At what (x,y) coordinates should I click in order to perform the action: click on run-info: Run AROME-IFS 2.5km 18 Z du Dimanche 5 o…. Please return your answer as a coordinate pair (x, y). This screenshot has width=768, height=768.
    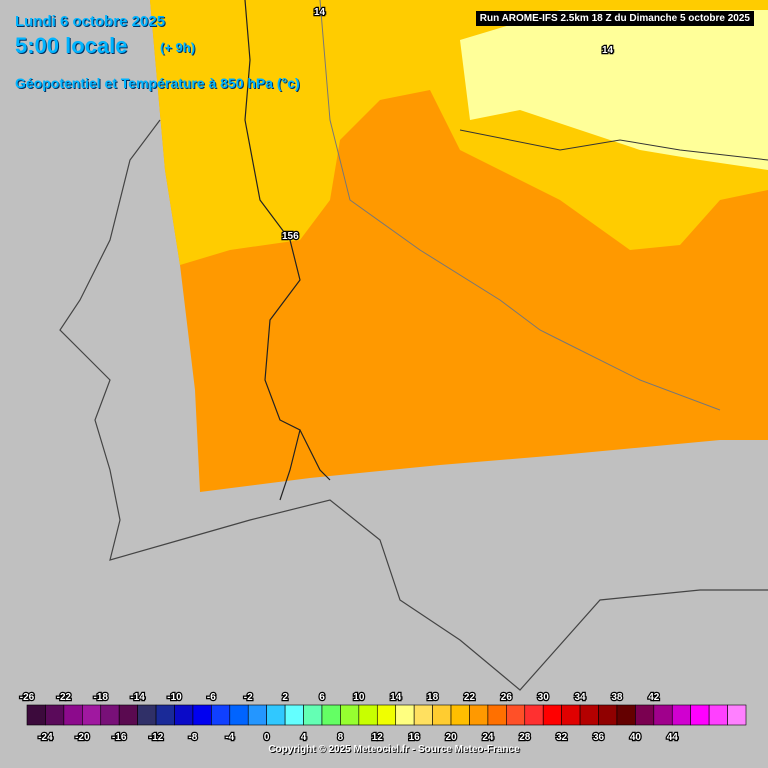
    Looking at the image, I should click on (614, 18).